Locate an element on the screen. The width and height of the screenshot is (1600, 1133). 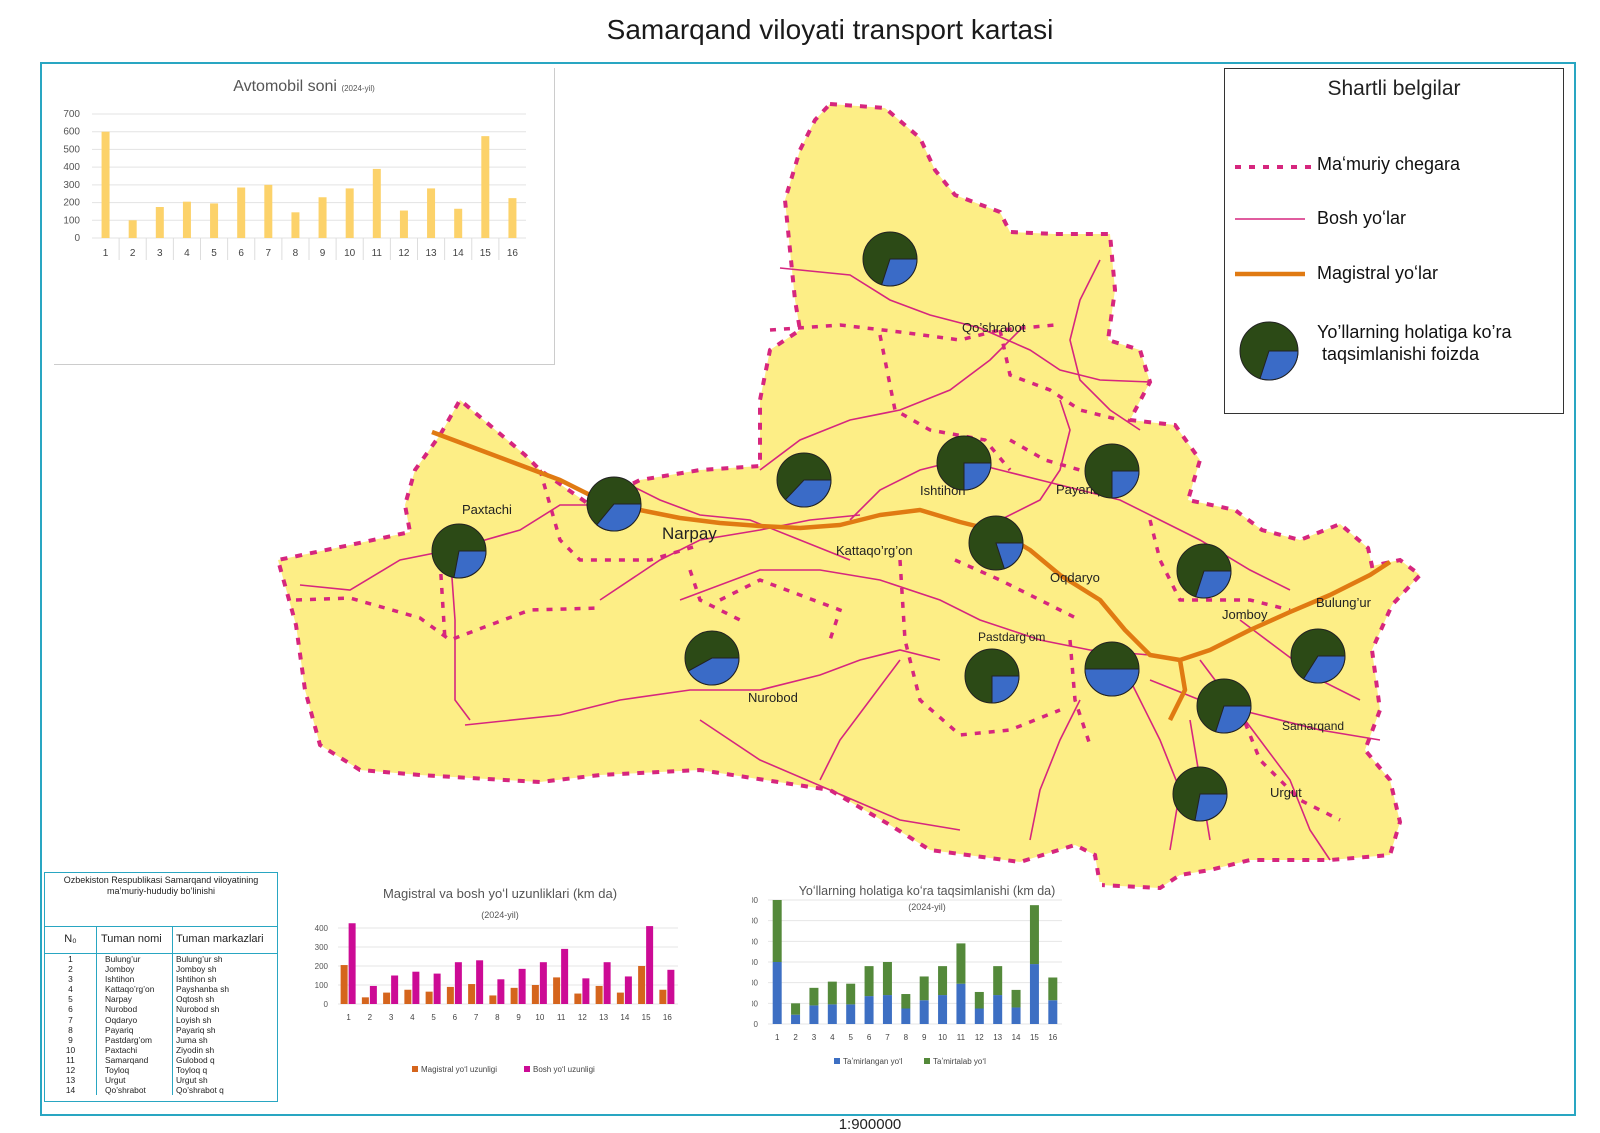
row-number: 11 is located at coordinates (71, 1060).